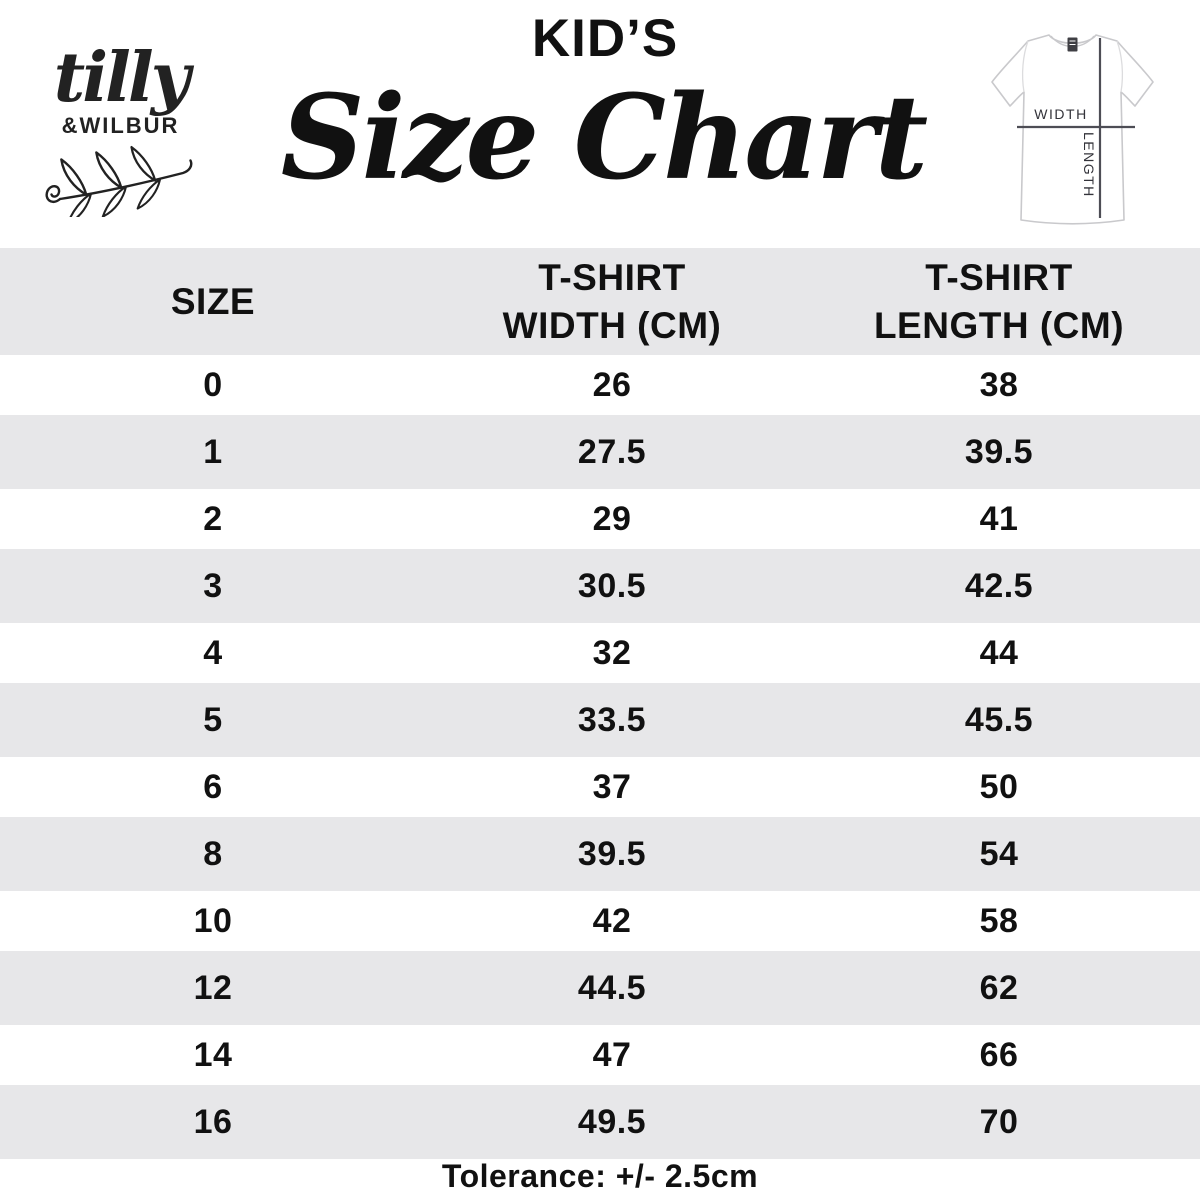 The image size is (1200, 1200). I want to click on header-line: LENGTH (CM), so click(999, 325).